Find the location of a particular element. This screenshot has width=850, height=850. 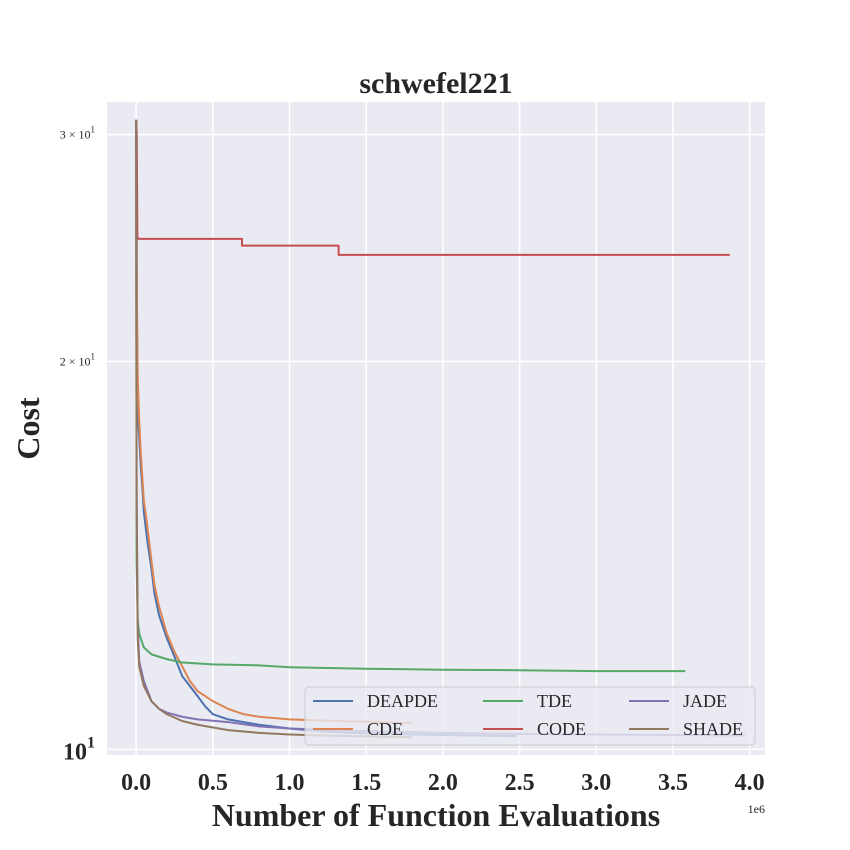

x-tick-label: 0.5 is located at coordinates (213, 783).